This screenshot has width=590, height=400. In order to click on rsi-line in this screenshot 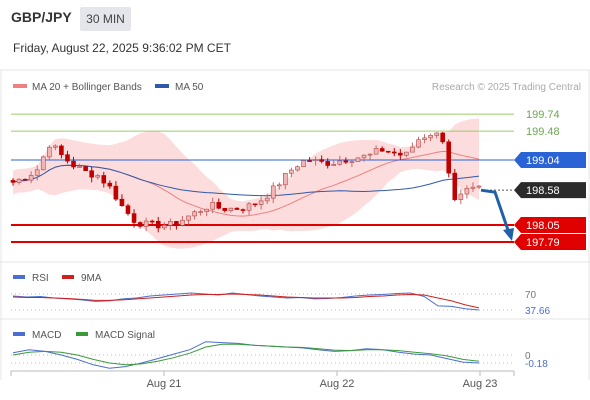, I will do `click(246, 301)`.